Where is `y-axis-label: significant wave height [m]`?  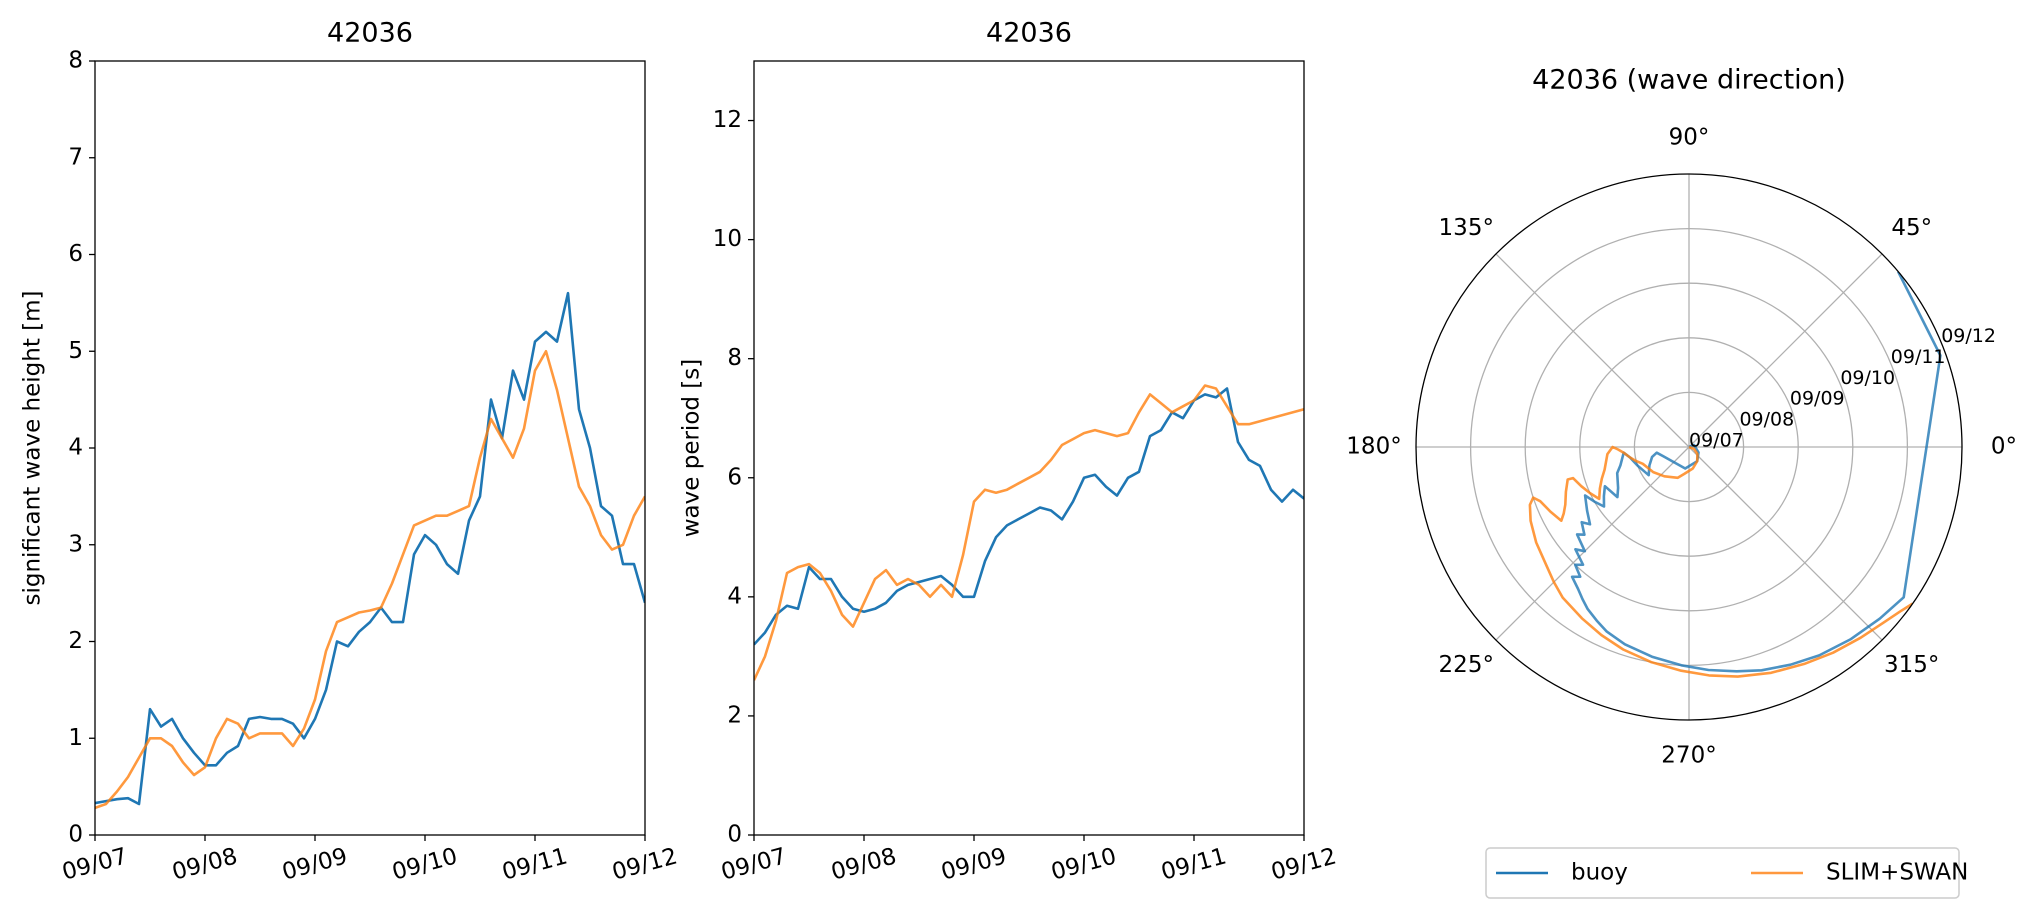
y-axis-label: significant wave height [m] is located at coordinates (33, 447).